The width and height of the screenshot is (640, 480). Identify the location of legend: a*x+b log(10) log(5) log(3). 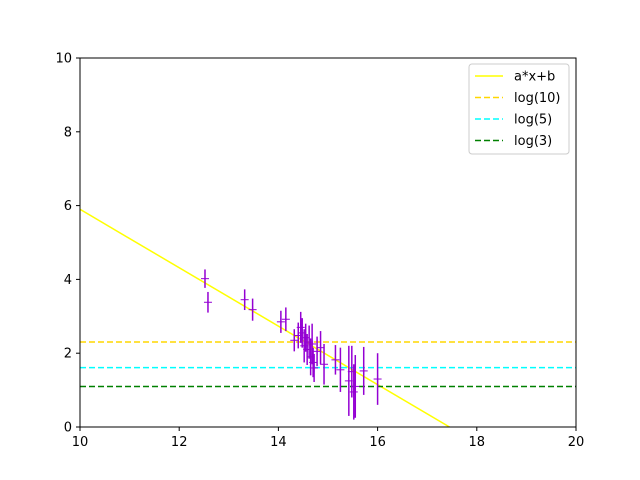
(519, 109).